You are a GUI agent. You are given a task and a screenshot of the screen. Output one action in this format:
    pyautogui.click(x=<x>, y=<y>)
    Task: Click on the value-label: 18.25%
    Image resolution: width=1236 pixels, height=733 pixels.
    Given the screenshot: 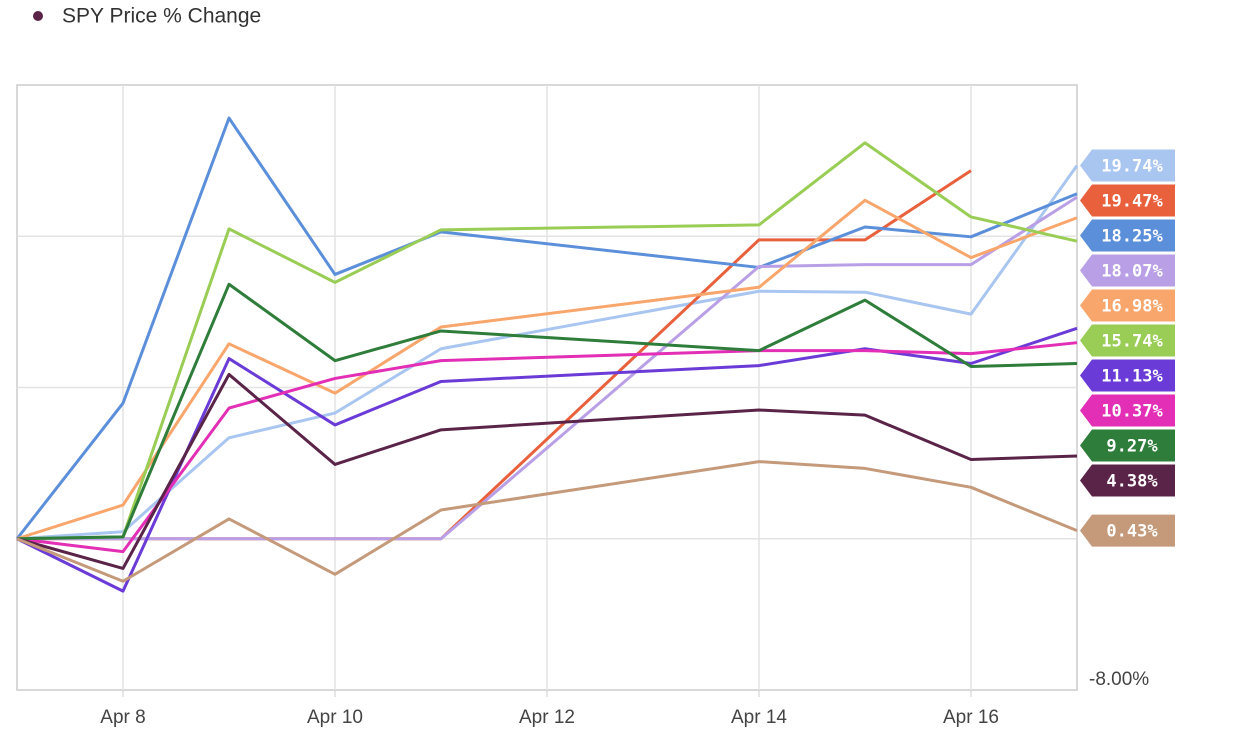 What is the action you would take?
    pyautogui.click(x=1127, y=235)
    